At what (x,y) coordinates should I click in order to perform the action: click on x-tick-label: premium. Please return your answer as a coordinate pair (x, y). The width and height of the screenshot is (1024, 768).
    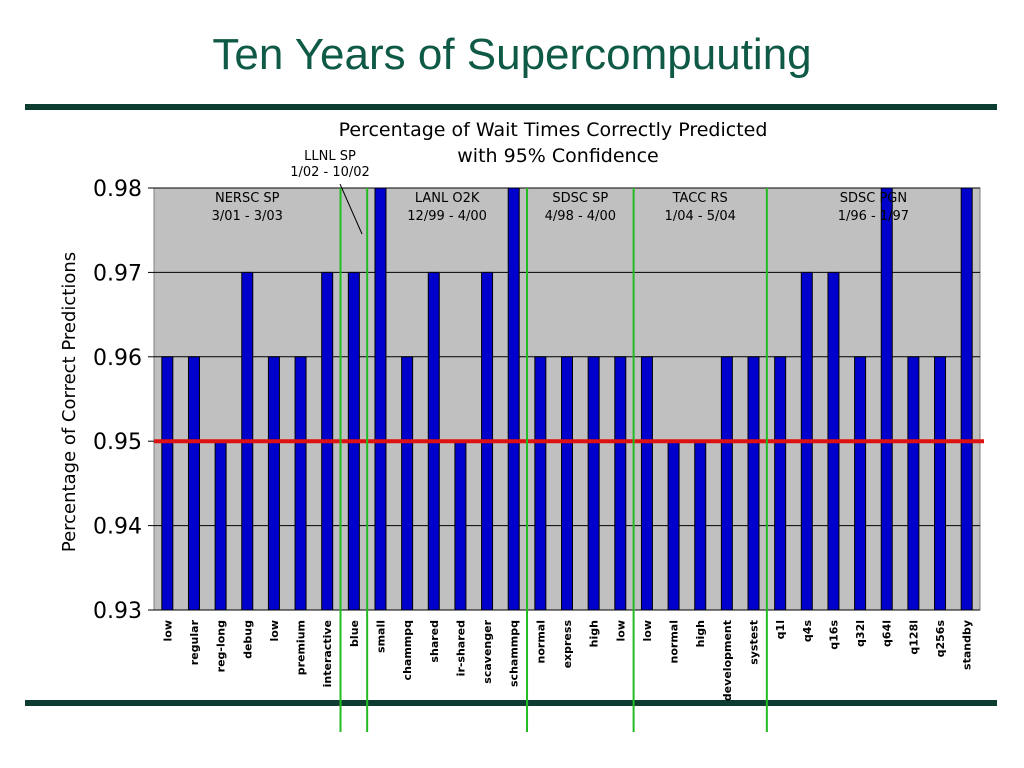
    Looking at the image, I should click on (301, 647).